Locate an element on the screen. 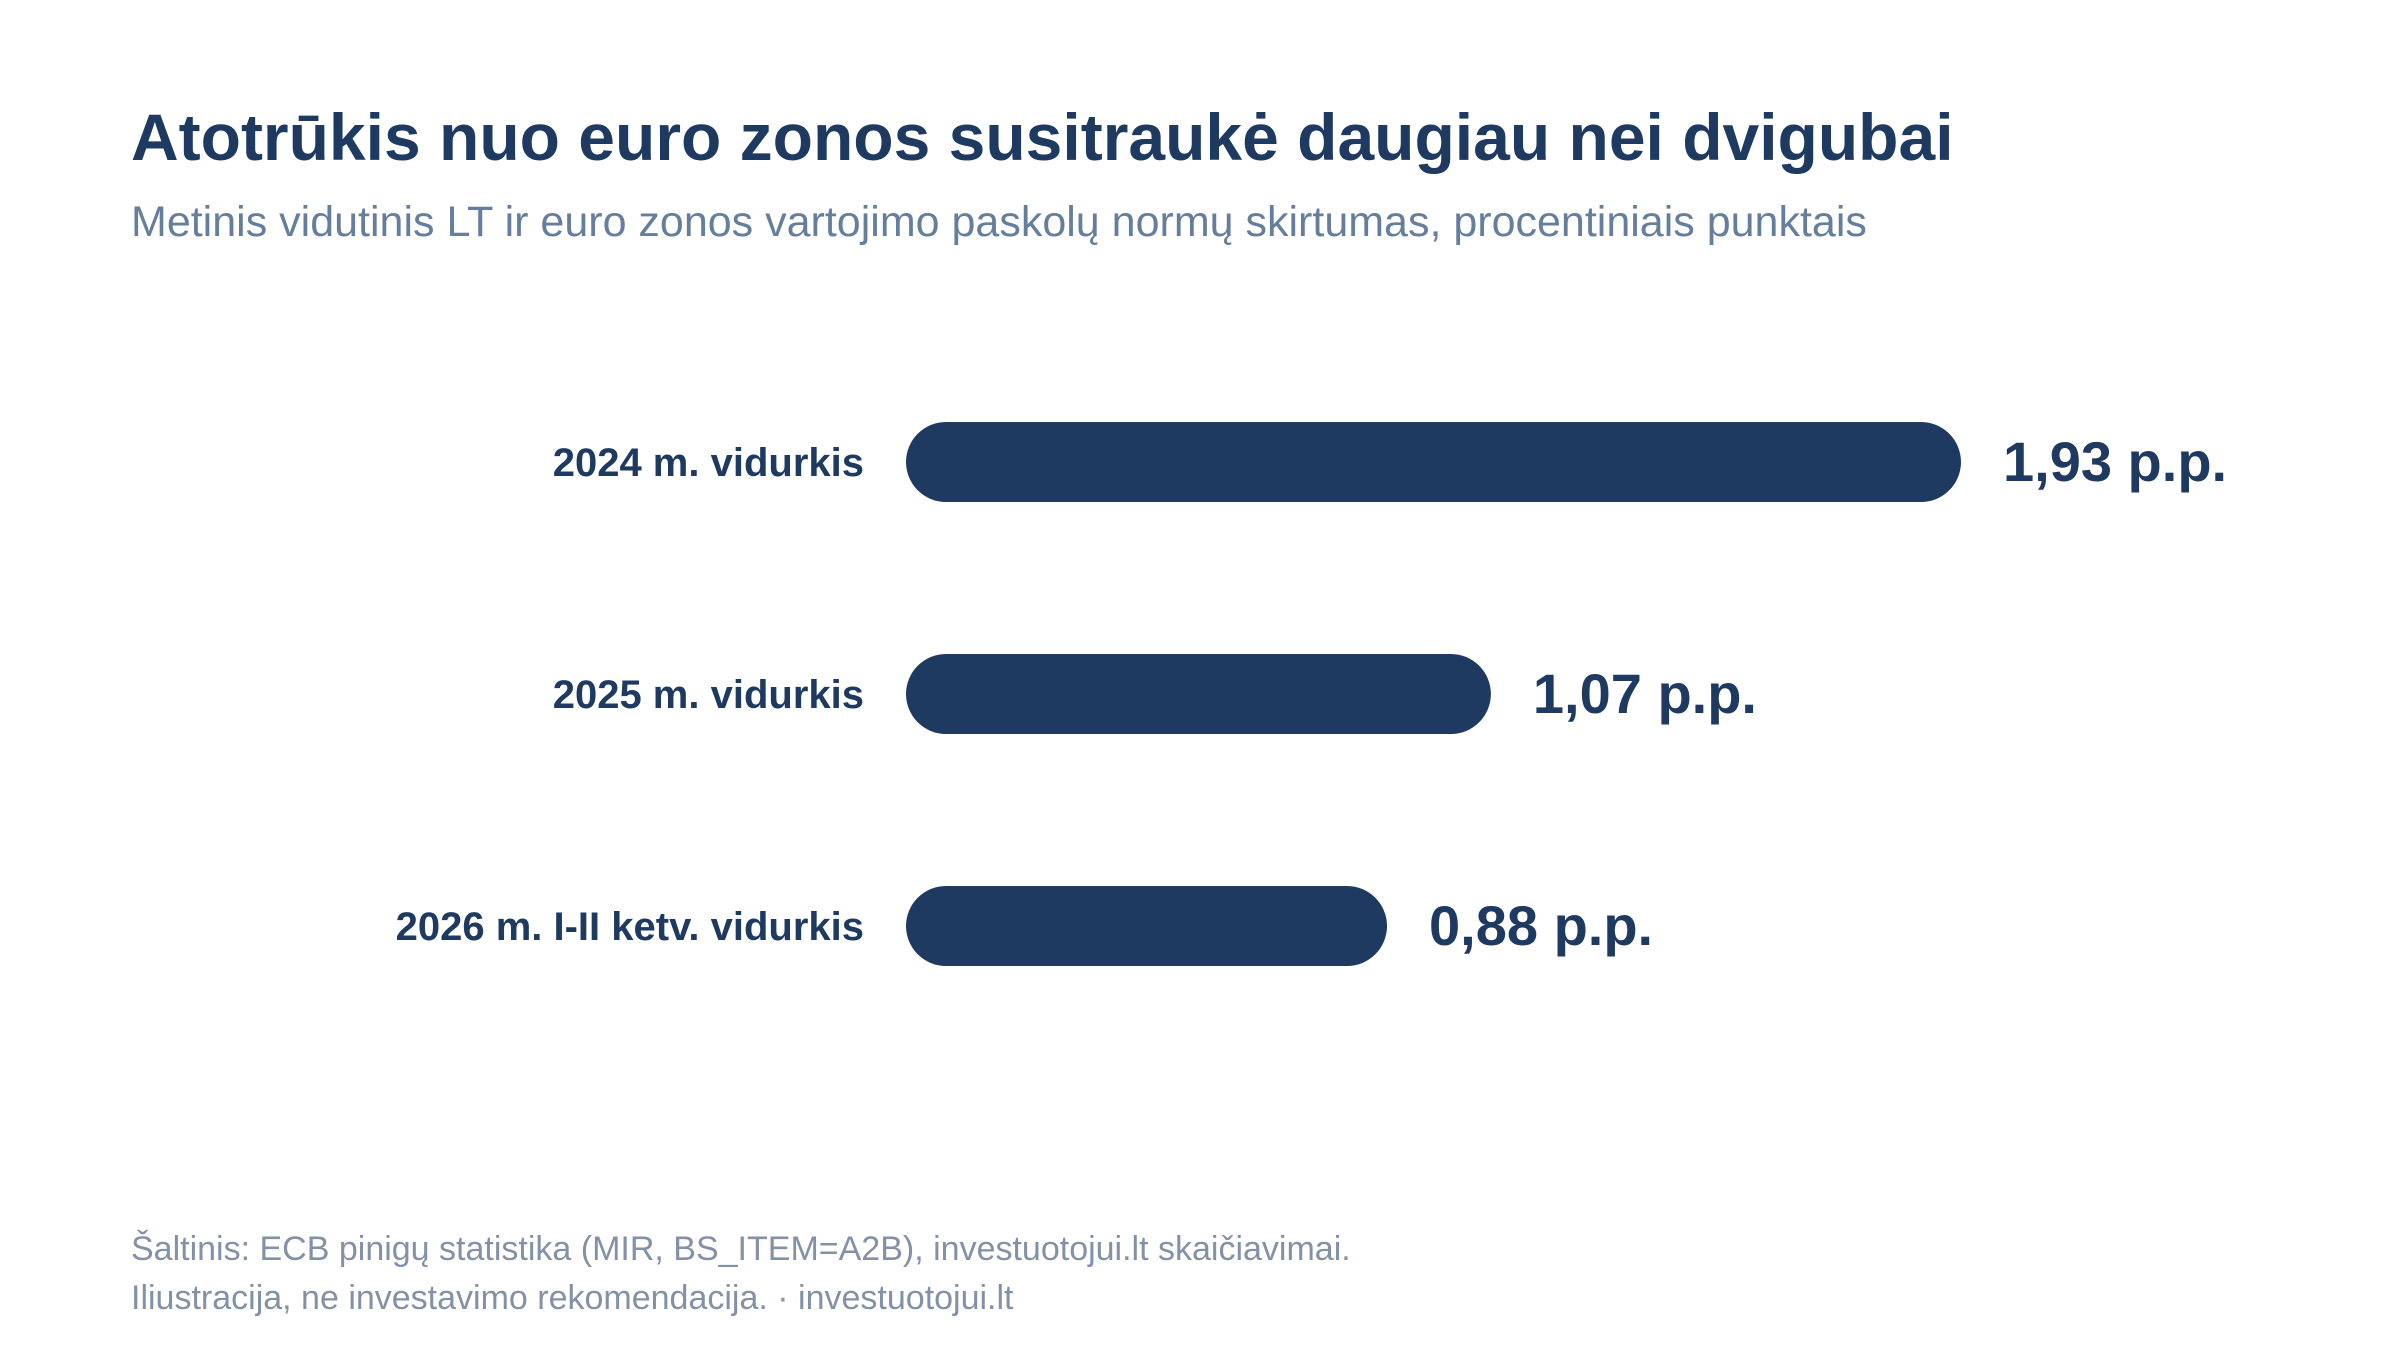  category-label: 2026 m. I-II ketv. vidurkis is located at coordinates (630, 927).